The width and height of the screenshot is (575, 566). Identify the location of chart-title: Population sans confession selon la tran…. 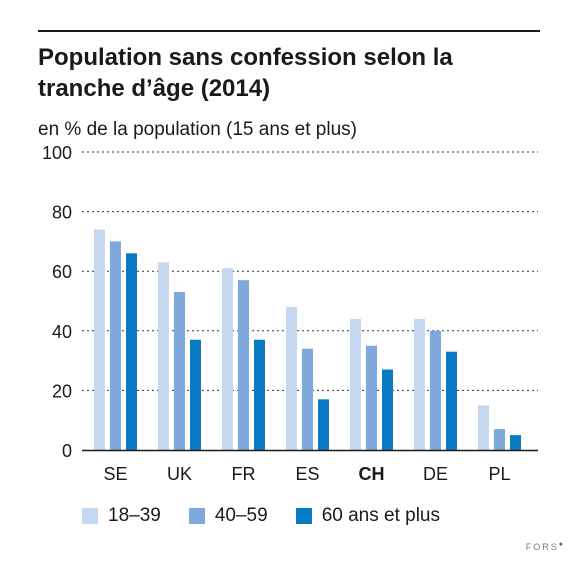
(245, 73).